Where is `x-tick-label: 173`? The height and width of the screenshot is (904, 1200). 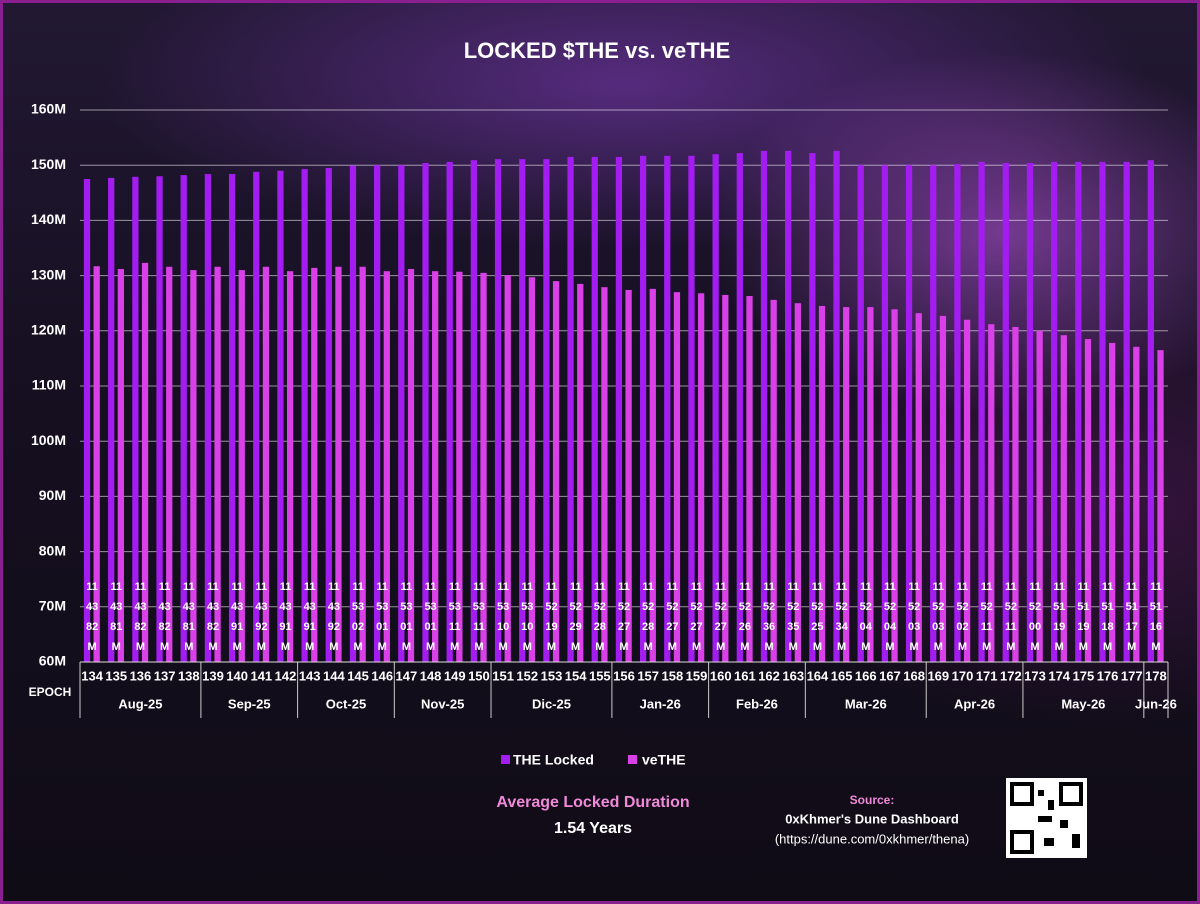
x-tick-label: 173 is located at coordinates (1035, 675).